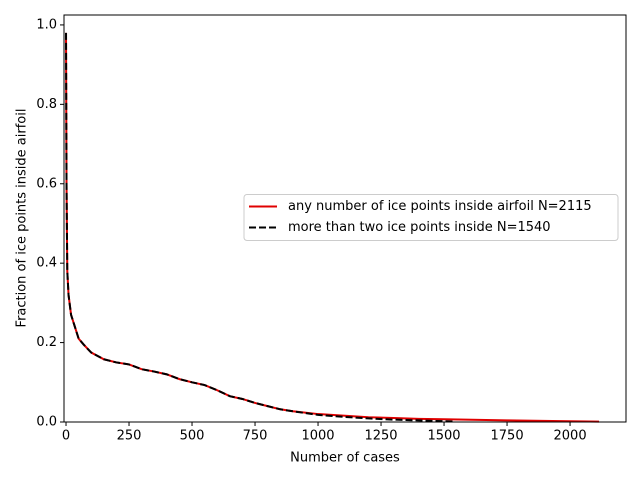  Describe the element at coordinates (380, 436) in the screenshot. I see `x-tick-label: 1250` at that location.